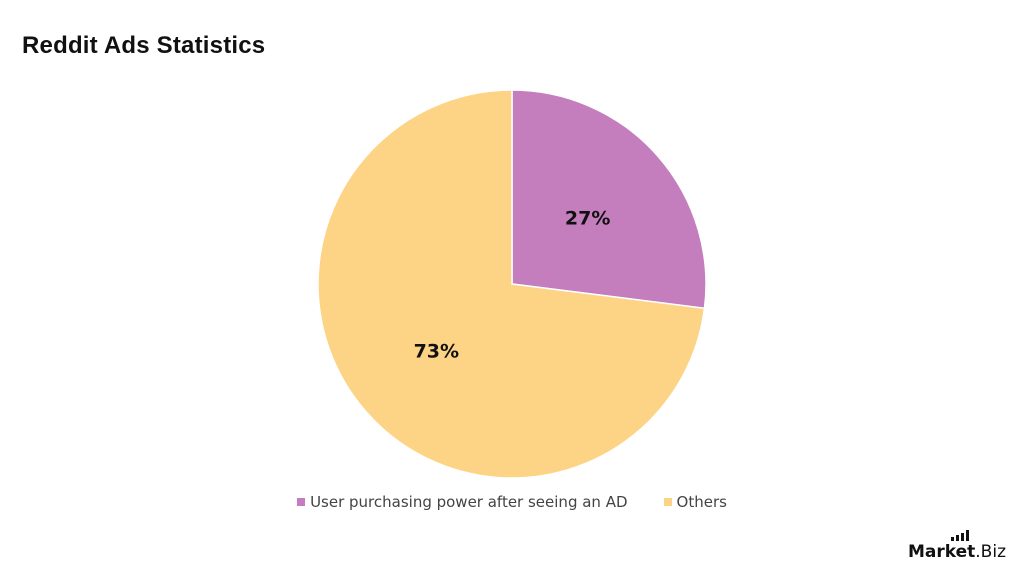  What do you see at coordinates (301, 502) in the screenshot?
I see `legend-swatch-purple` at bounding box center [301, 502].